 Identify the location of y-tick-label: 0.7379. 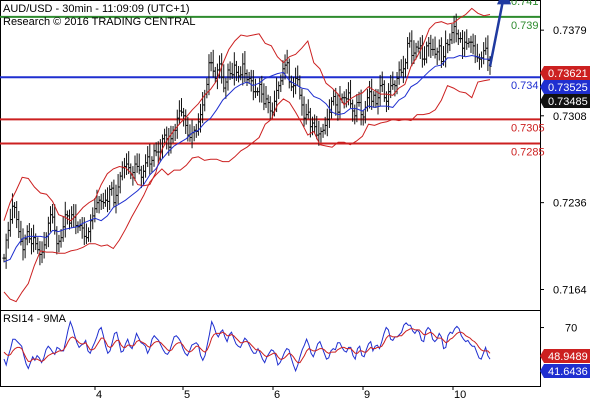
(570, 31).